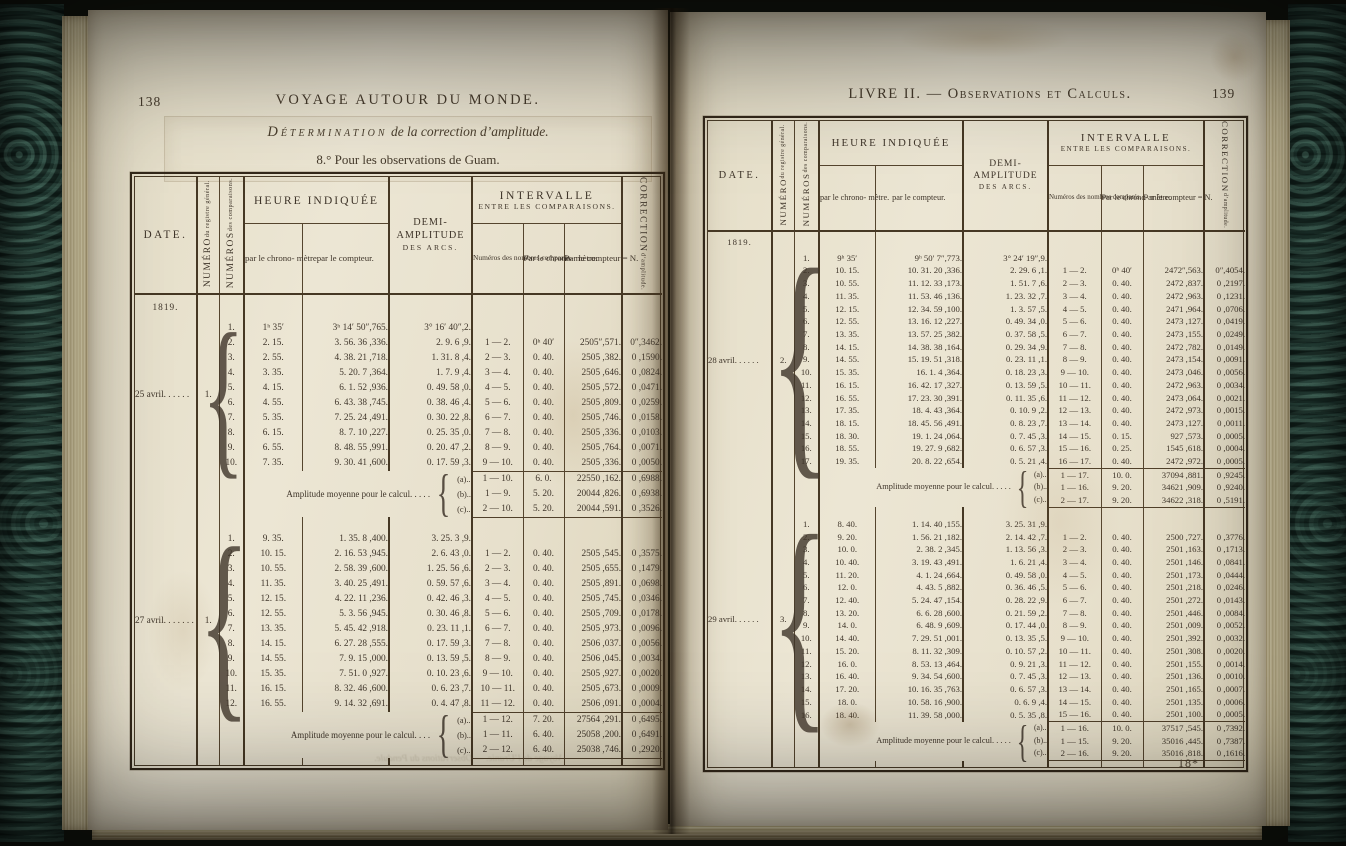 The height and width of the screenshot is (846, 1346). Describe the element at coordinates (593, 343) in the screenshot. I see `cell: 2505″,571.` at that location.